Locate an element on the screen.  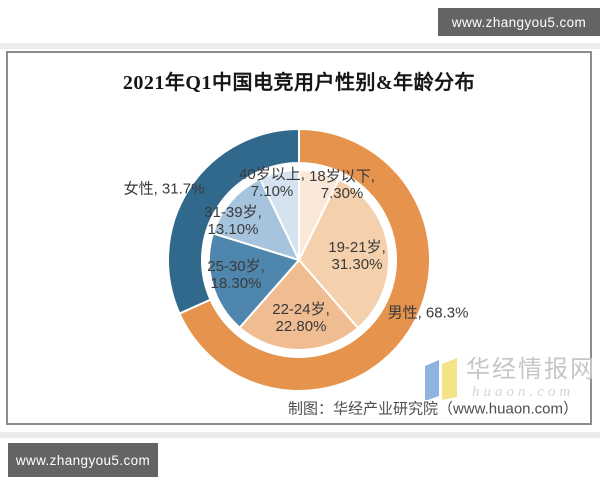
watermark-banner-bottom-text: www.zhangyou5.com is located at coordinates (83, 460).